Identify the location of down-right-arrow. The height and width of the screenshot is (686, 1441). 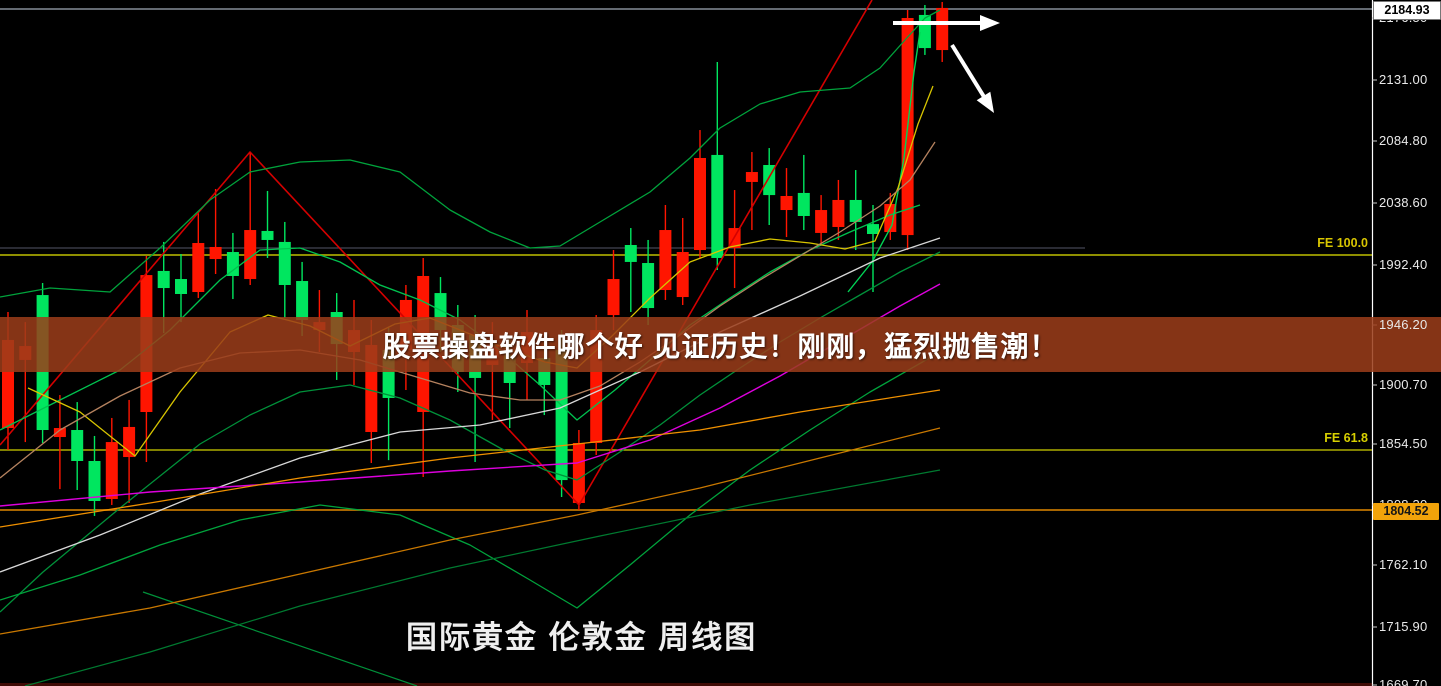
(972, 78).